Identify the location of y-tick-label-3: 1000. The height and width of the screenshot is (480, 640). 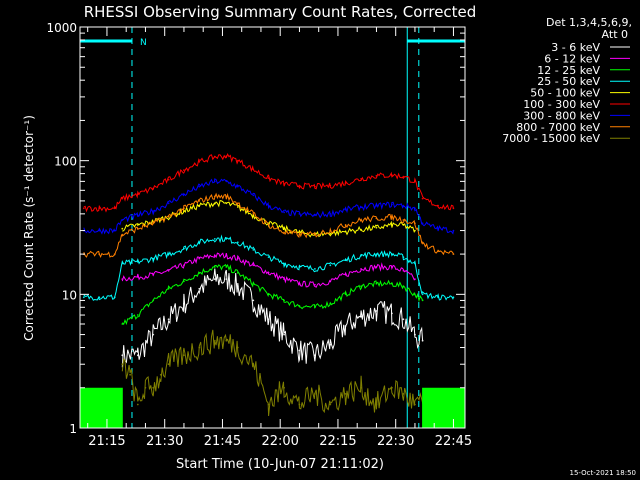
(61, 28).